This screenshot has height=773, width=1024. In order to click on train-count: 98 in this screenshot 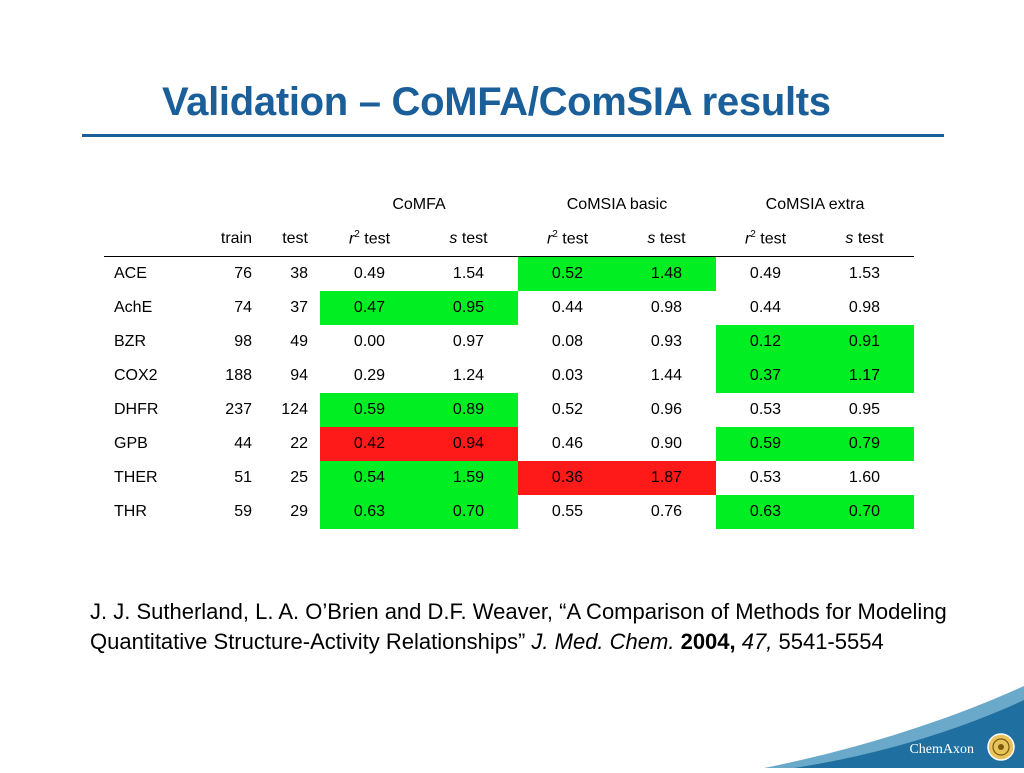, I will do `click(243, 341)`.